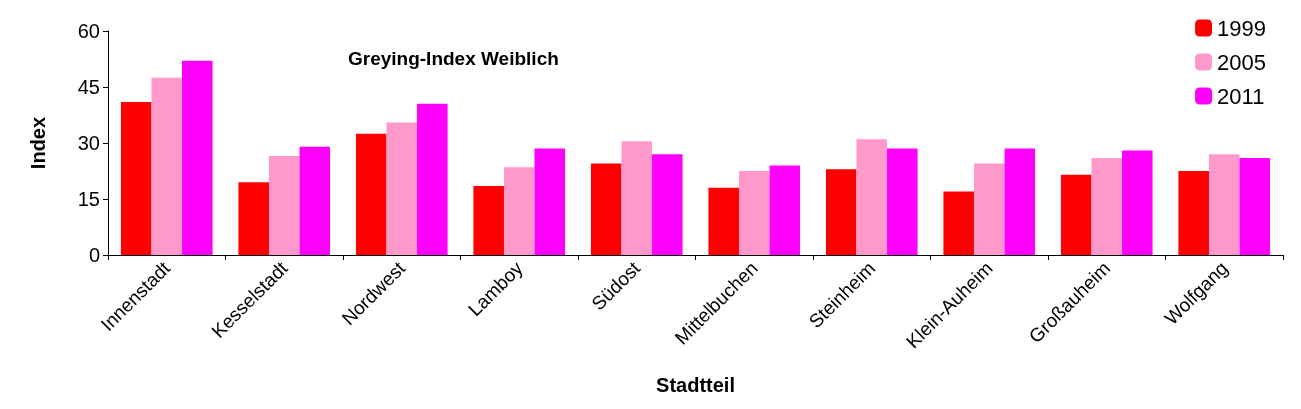 This screenshot has height=409, width=1301. Describe the element at coordinates (88, 143) in the screenshot. I see `y-tick-label: 30` at that location.